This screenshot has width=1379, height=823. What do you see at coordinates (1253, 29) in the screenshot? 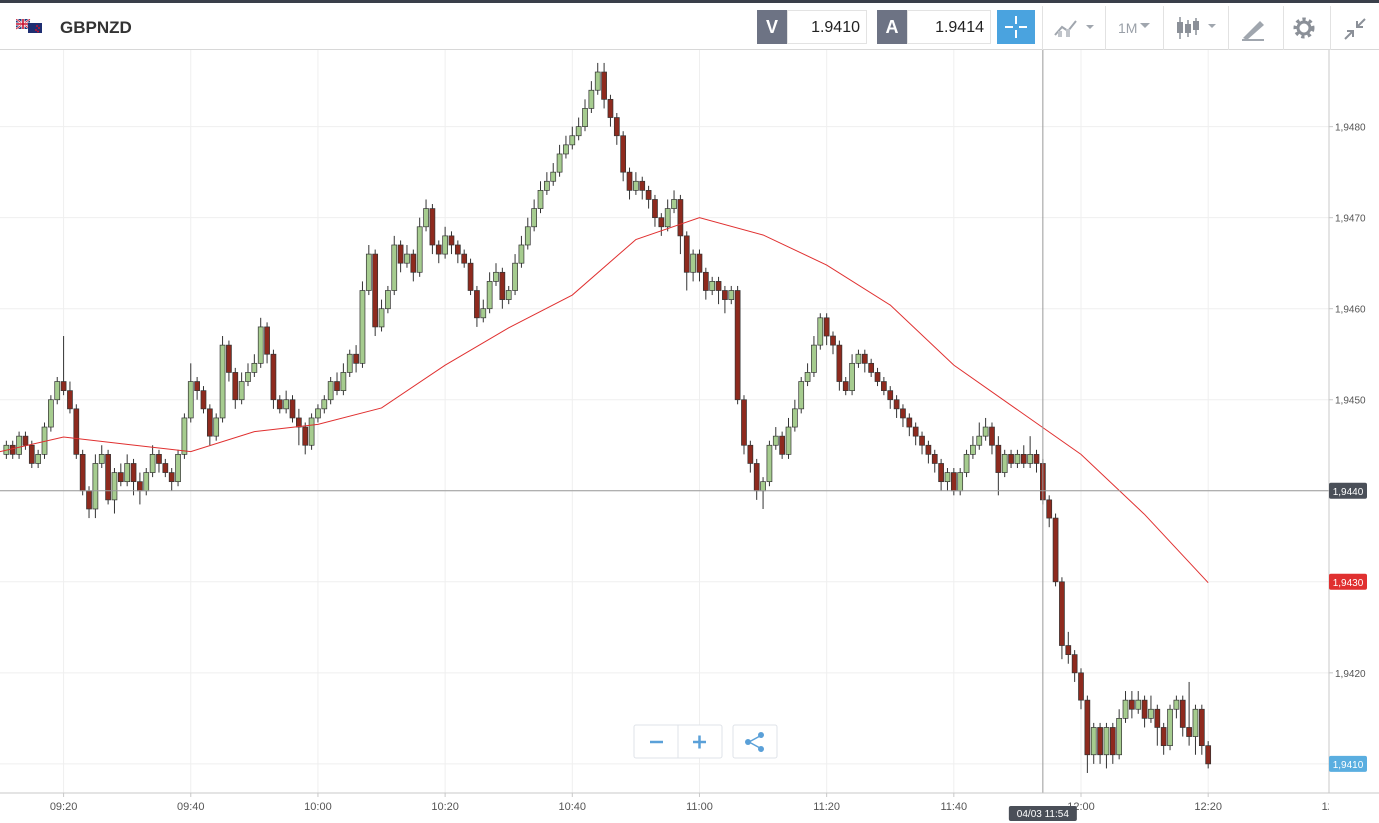
I see `draw-button` at bounding box center [1253, 29].